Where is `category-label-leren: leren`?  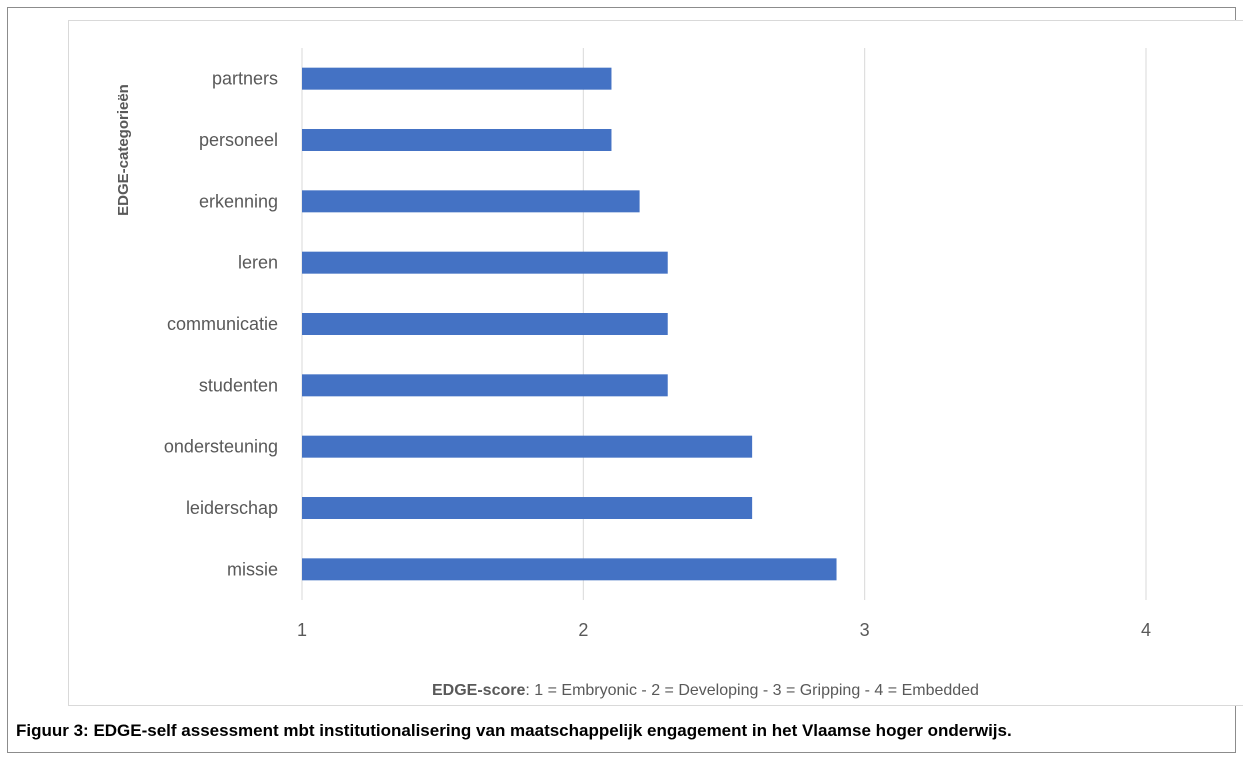
category-label-leren: leren is located at coordinates (258, 263).